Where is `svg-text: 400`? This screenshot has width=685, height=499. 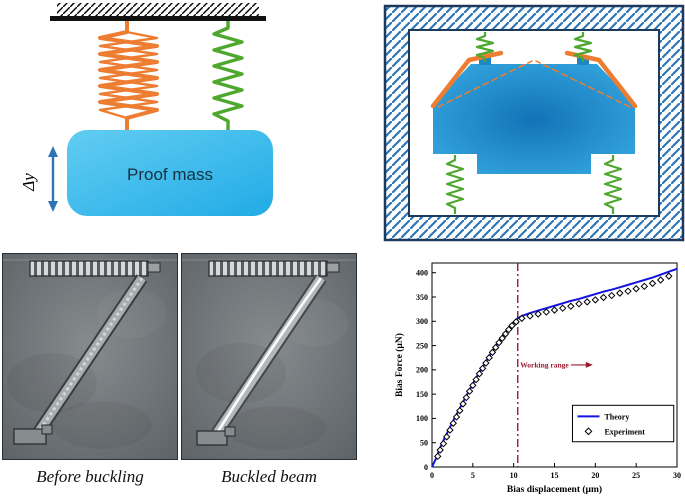
svg-text: 400 is located at coordinates (422, 273).